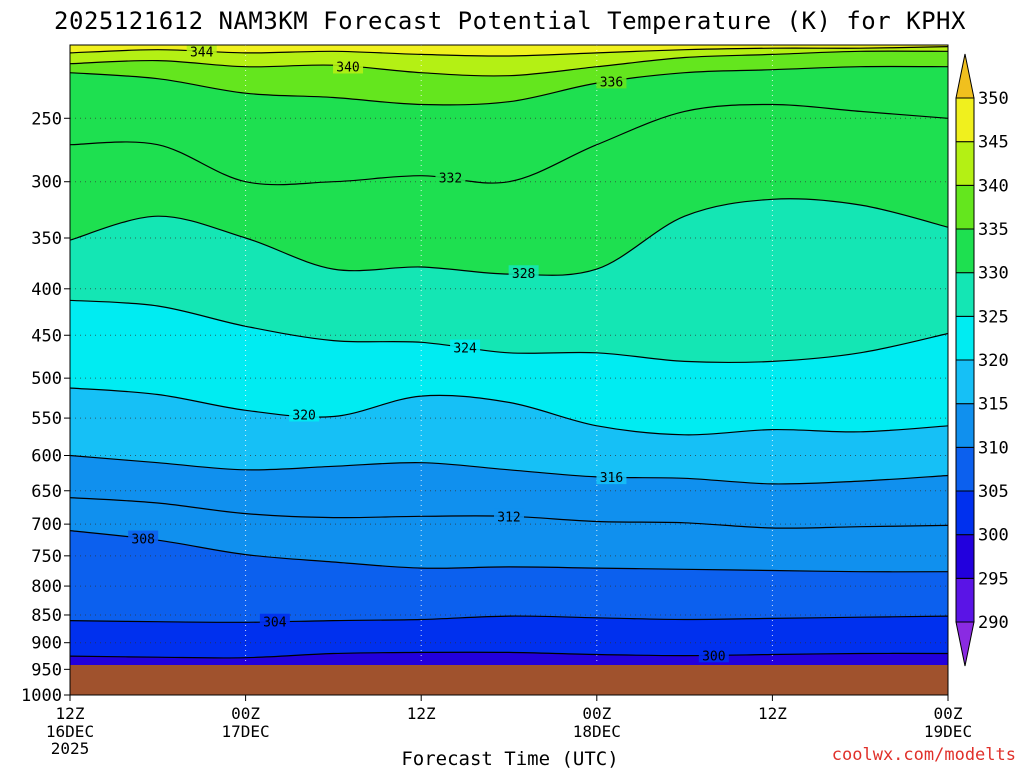  What do you see at coordinates (993, 405) in the screenshot?
I see `colorbar-label: 315` at bounding box center [993, 405].